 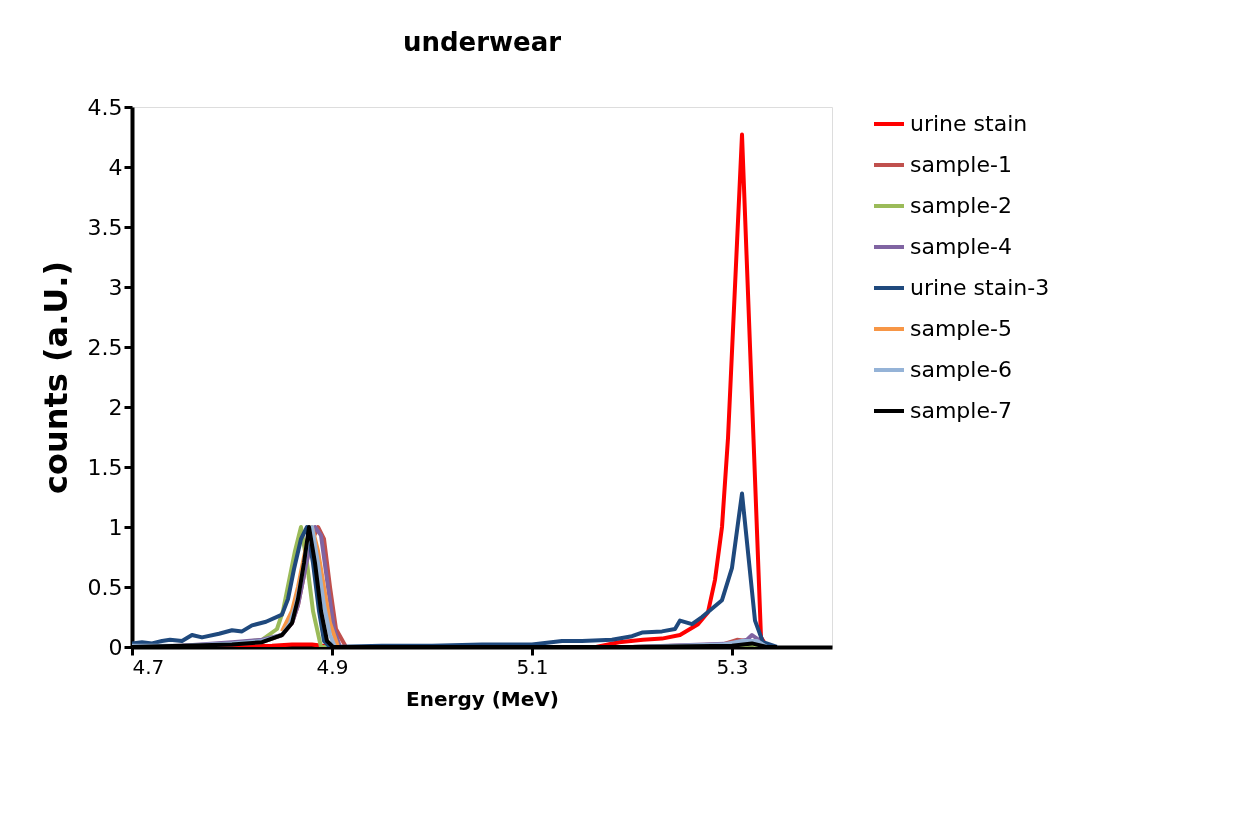 What do you see at coordinates (980, 287) in the screenshot?
I see `legend-label: urine stain-3` at bounding box center [980, 287].